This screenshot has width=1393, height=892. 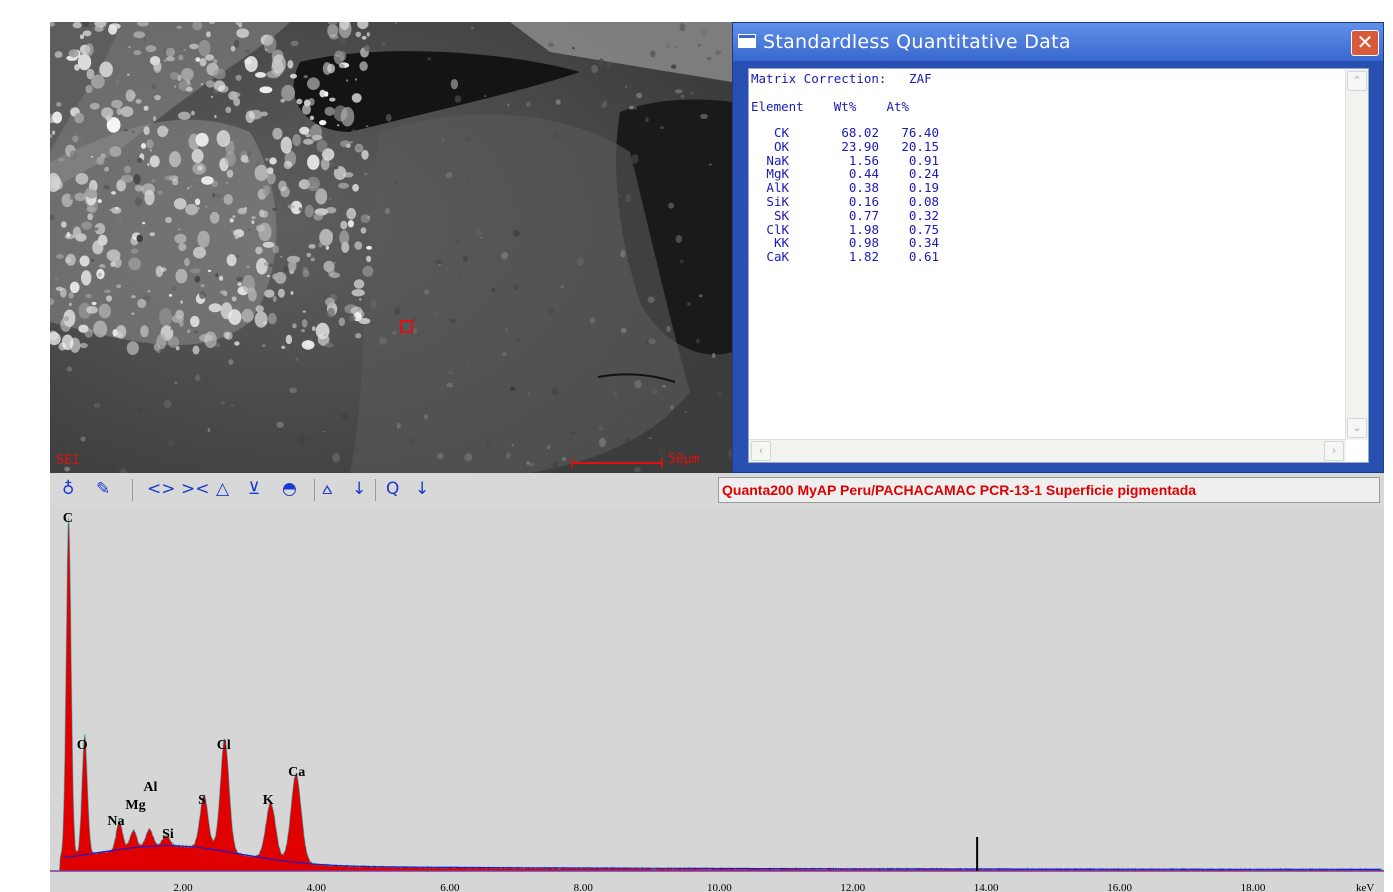 What do you see at coordinates (863, 243) in the screenshot?
I see `result-wt: 0.98` at bounding box center [863, 243].